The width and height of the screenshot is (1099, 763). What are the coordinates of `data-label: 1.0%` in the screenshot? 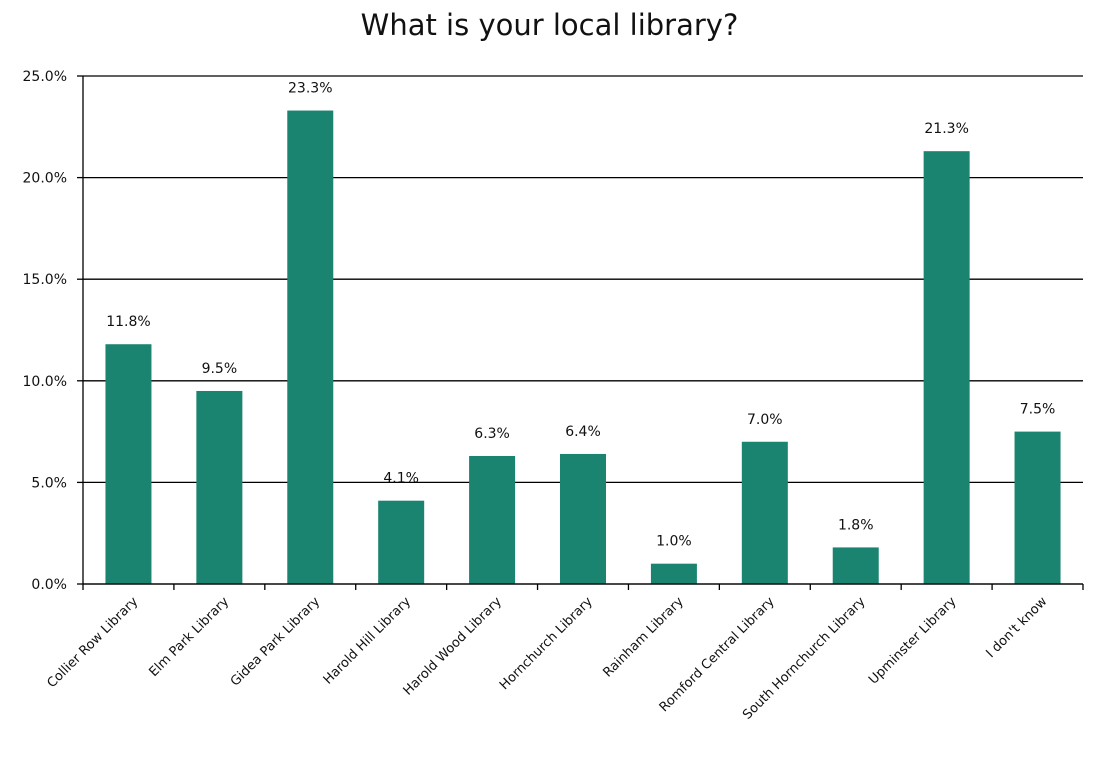 It's located at (674, 542).